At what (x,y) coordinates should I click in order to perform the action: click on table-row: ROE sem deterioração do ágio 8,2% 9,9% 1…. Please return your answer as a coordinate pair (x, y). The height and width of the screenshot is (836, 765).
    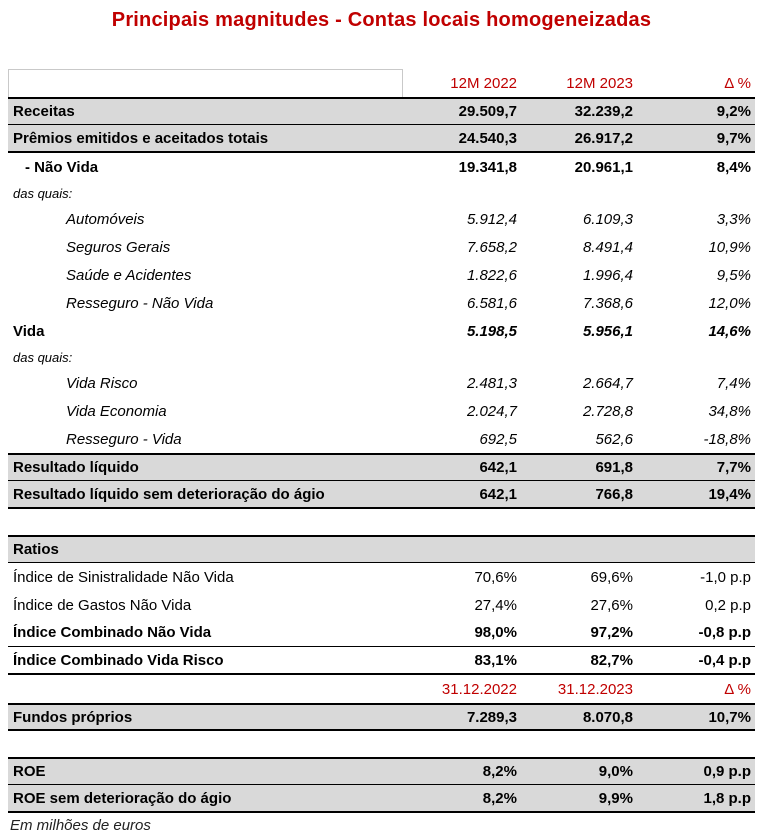
    Looking at the image, I should click on (381, 799).